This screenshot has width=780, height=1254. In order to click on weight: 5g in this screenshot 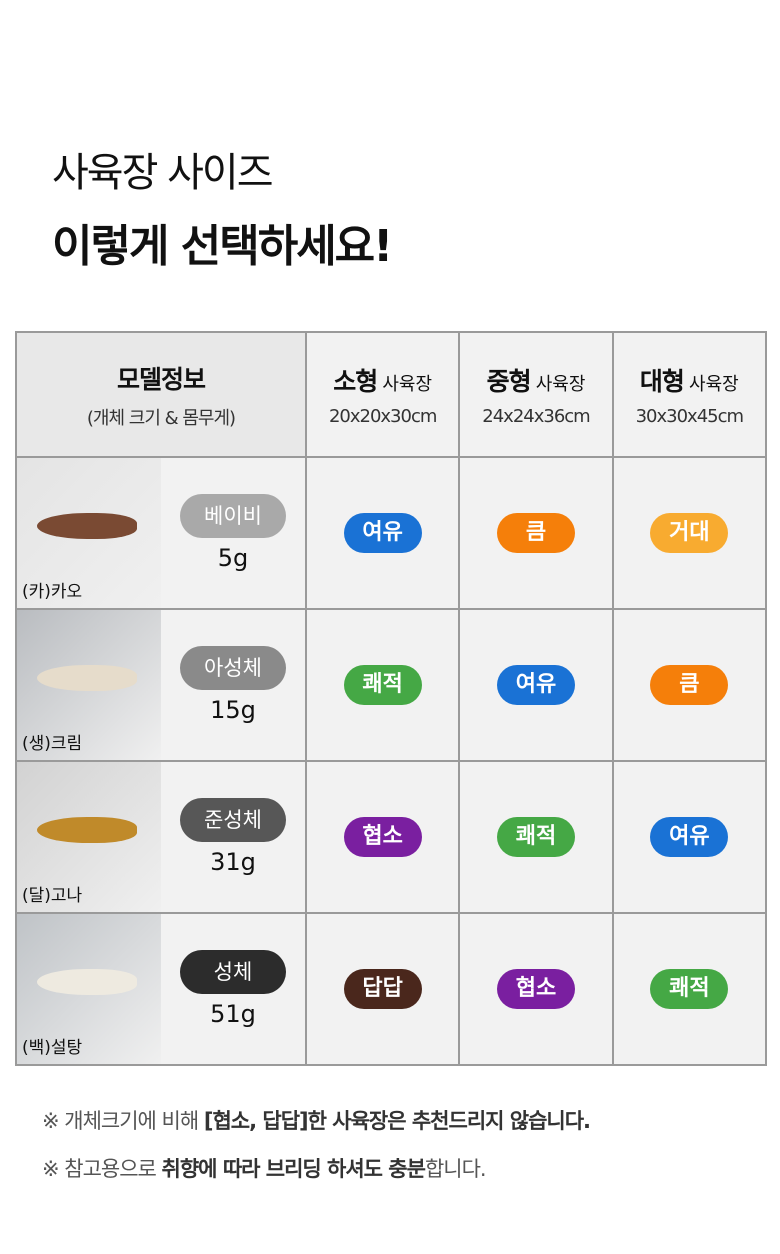, I will do `click(233, 558)`.